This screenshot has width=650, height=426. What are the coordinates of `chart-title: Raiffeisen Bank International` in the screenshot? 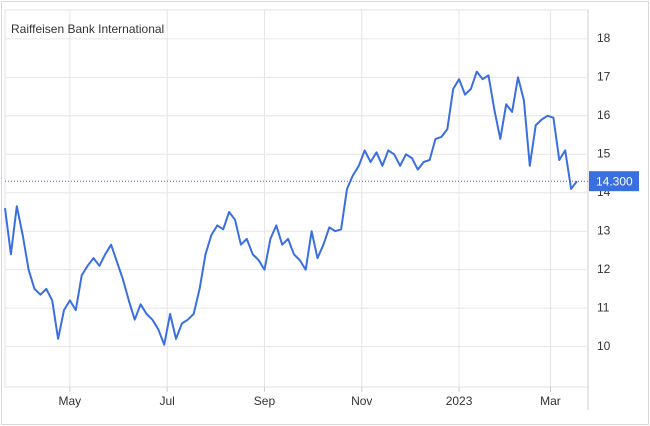 It's located at (87, 29).